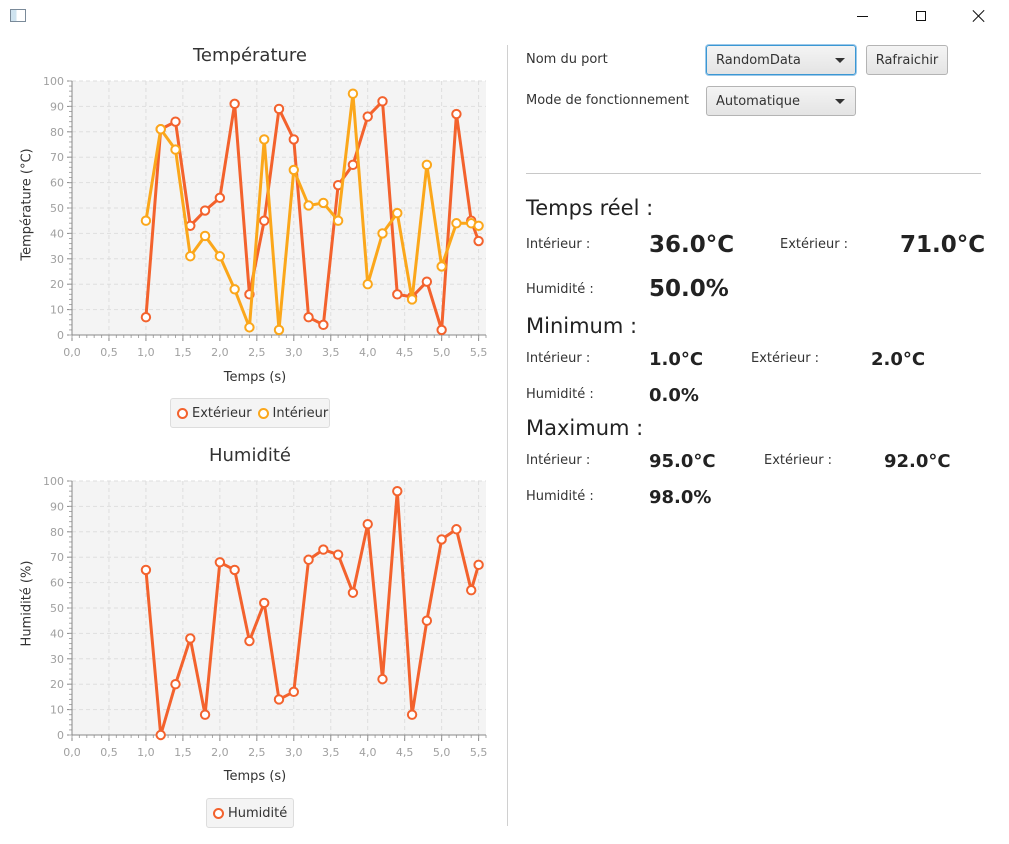  What do you see at coordinates (504, 16) in the screenshot?
I see `title-bar` at bounding box center [504, 16].